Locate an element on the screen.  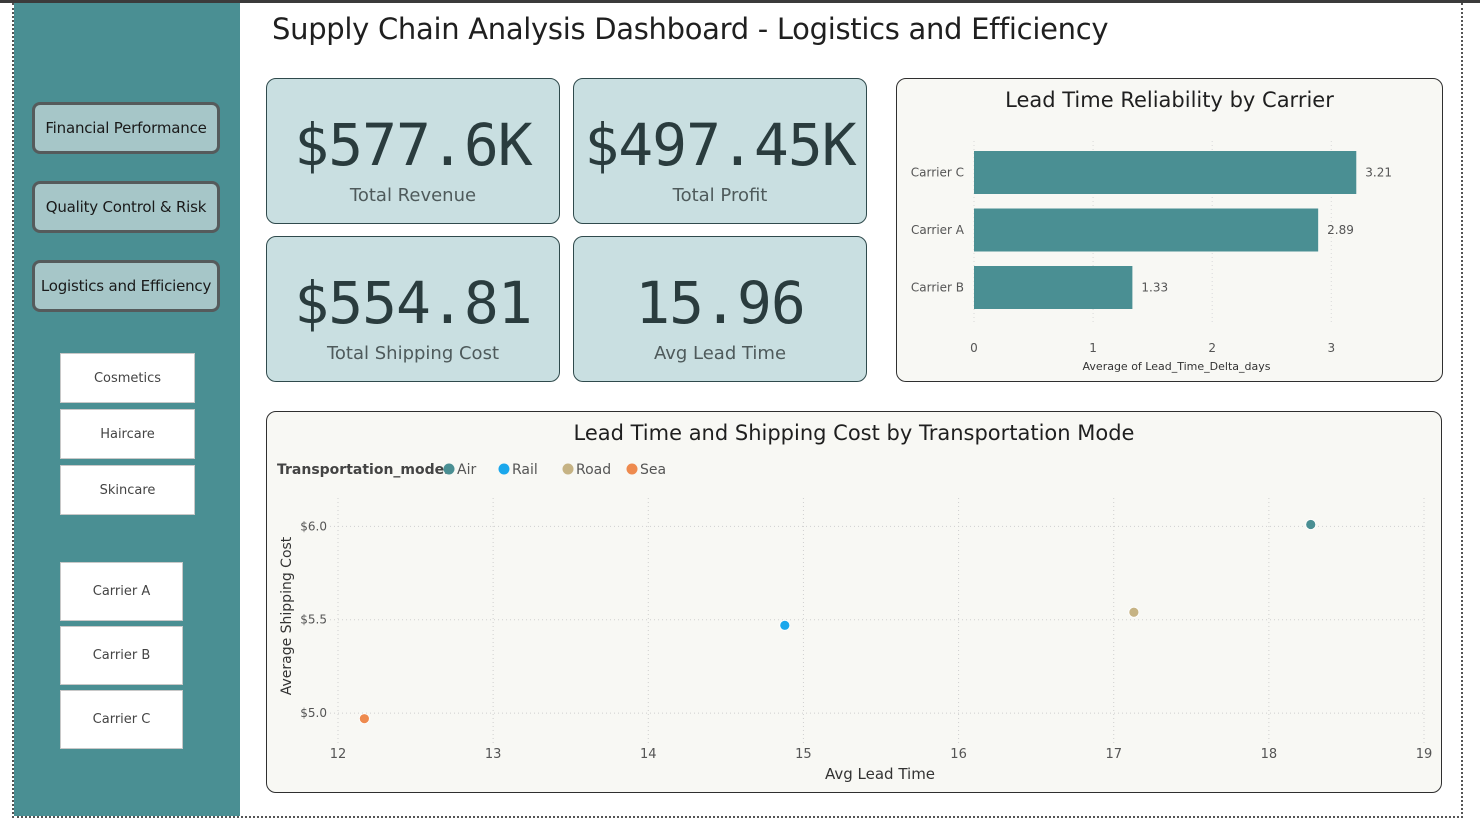
slicer-item-skincare: Skincare is located at coordinates (127, 490).